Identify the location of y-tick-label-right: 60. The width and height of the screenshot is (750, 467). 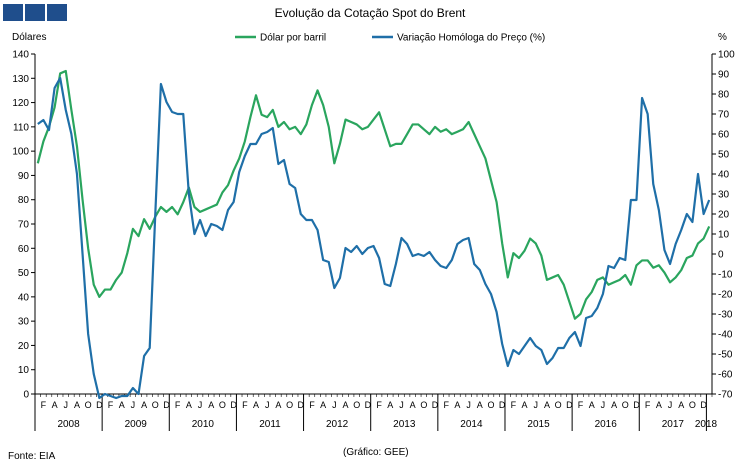
(724, 135).